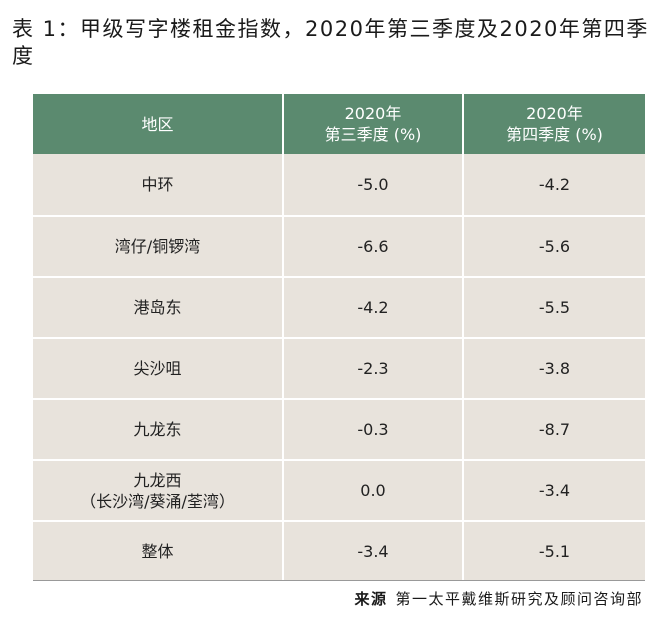 The width and height of the screenshot is (671, 635). Describe the element at coordinates (553, 307) in the screenshot. I see `q4-value-cell: -5.5` at that location.